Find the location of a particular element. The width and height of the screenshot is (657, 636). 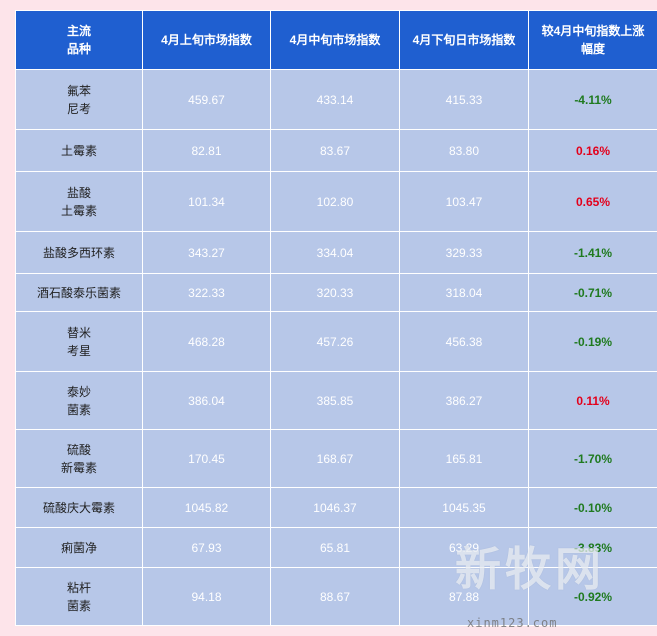

product-cell: 盐酸多西环素 is located at coordinates (79, 252).